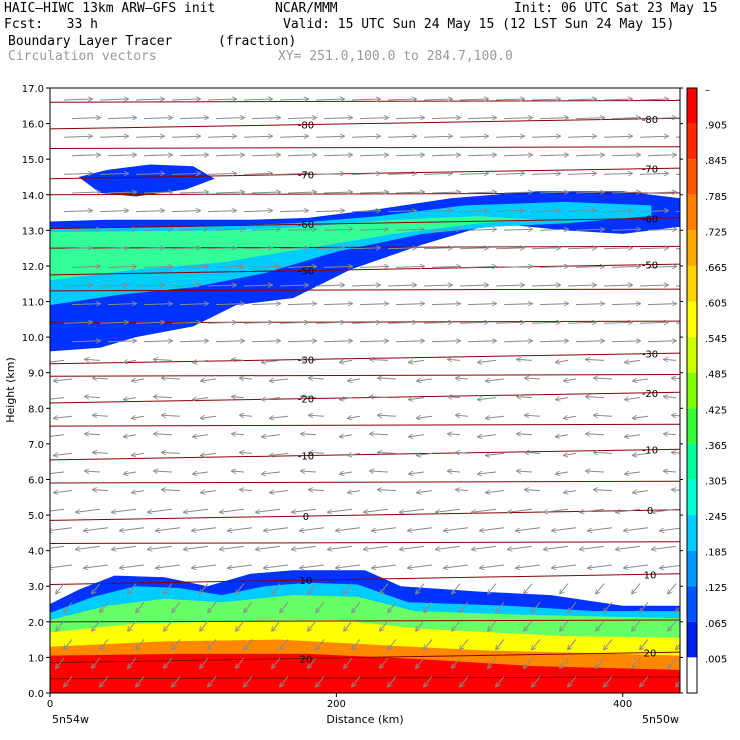 The width and height of the screenshot is (740, 740). What do you see at coordinates (365, 621) in the screenshot?
I see `contour-line` at bounding box center [365, 621].